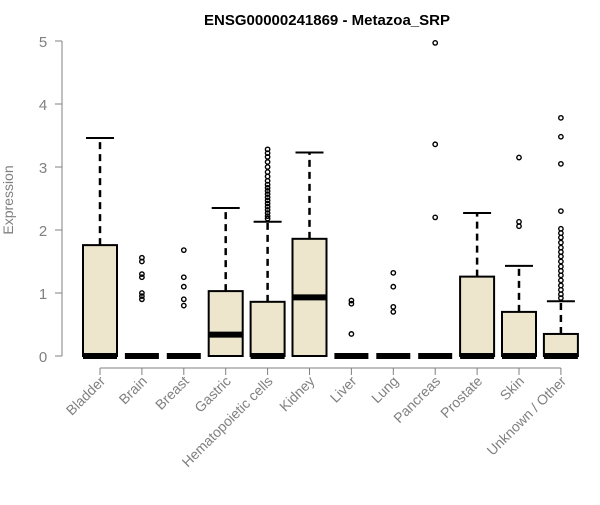  What do you see at coordinates (43, 231) in the screenshot?
I see `y-tick-label: 2` at bounding box center [43, 231].